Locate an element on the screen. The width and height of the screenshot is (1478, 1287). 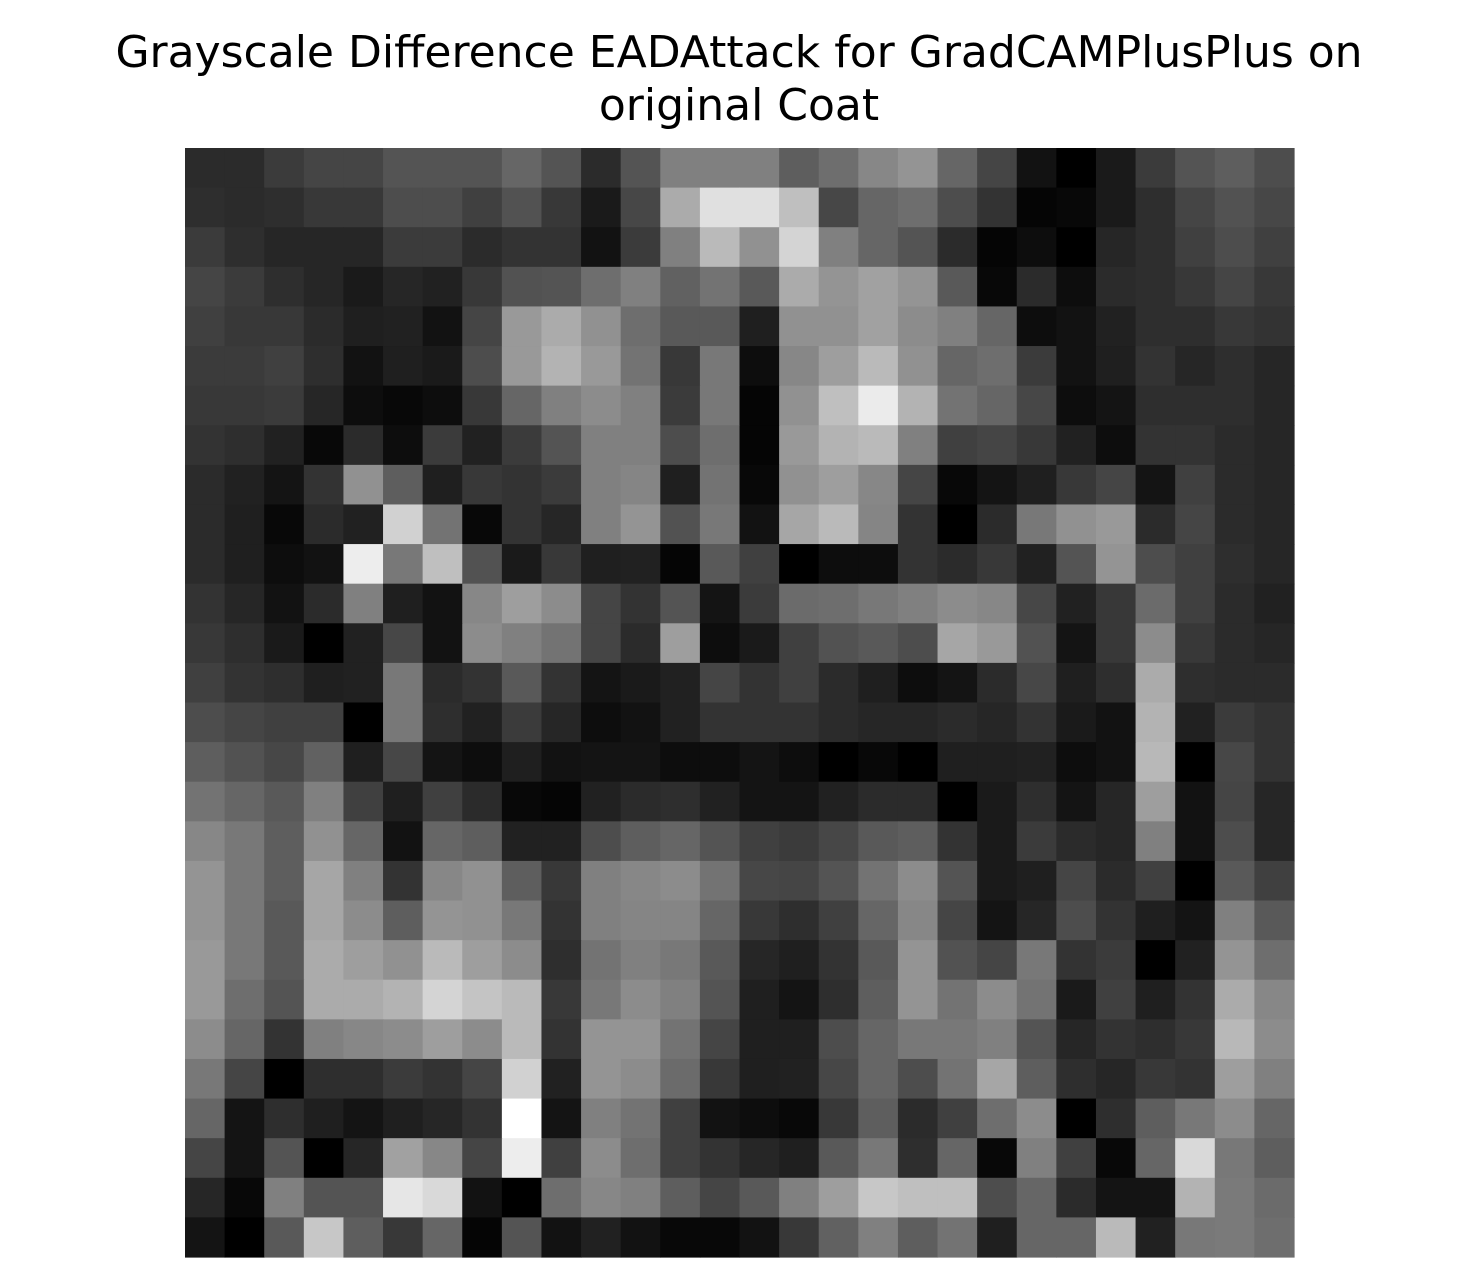
heatmap-cell-r0-c23 is located at coordinates (1116, 168).